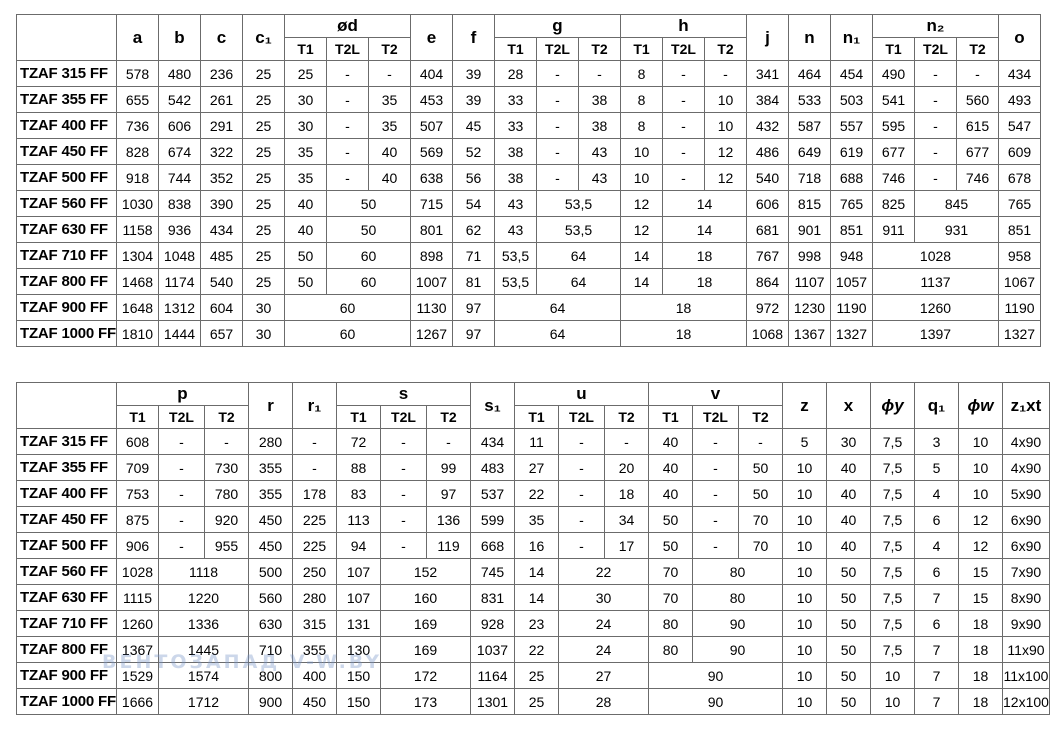  Describe the element at coordinates (358, 467) in the screenshot. I see `table-cell: 88` at that location.